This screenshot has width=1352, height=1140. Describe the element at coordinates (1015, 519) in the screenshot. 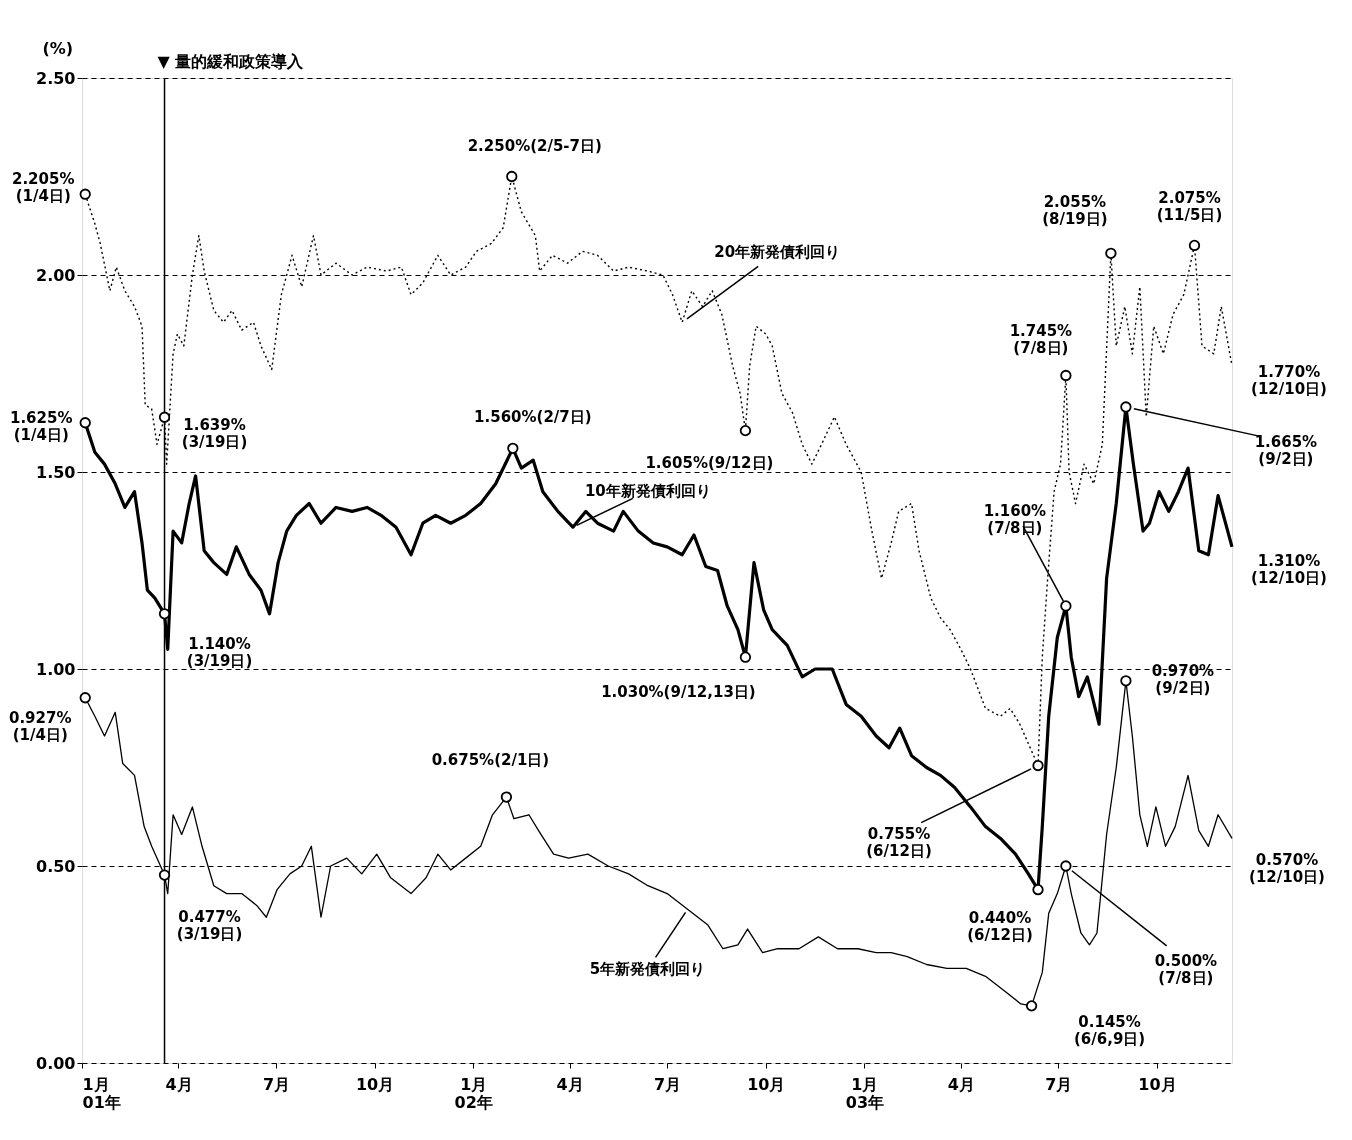

I see `annotation: 1.160% (7/8日)` at that location.